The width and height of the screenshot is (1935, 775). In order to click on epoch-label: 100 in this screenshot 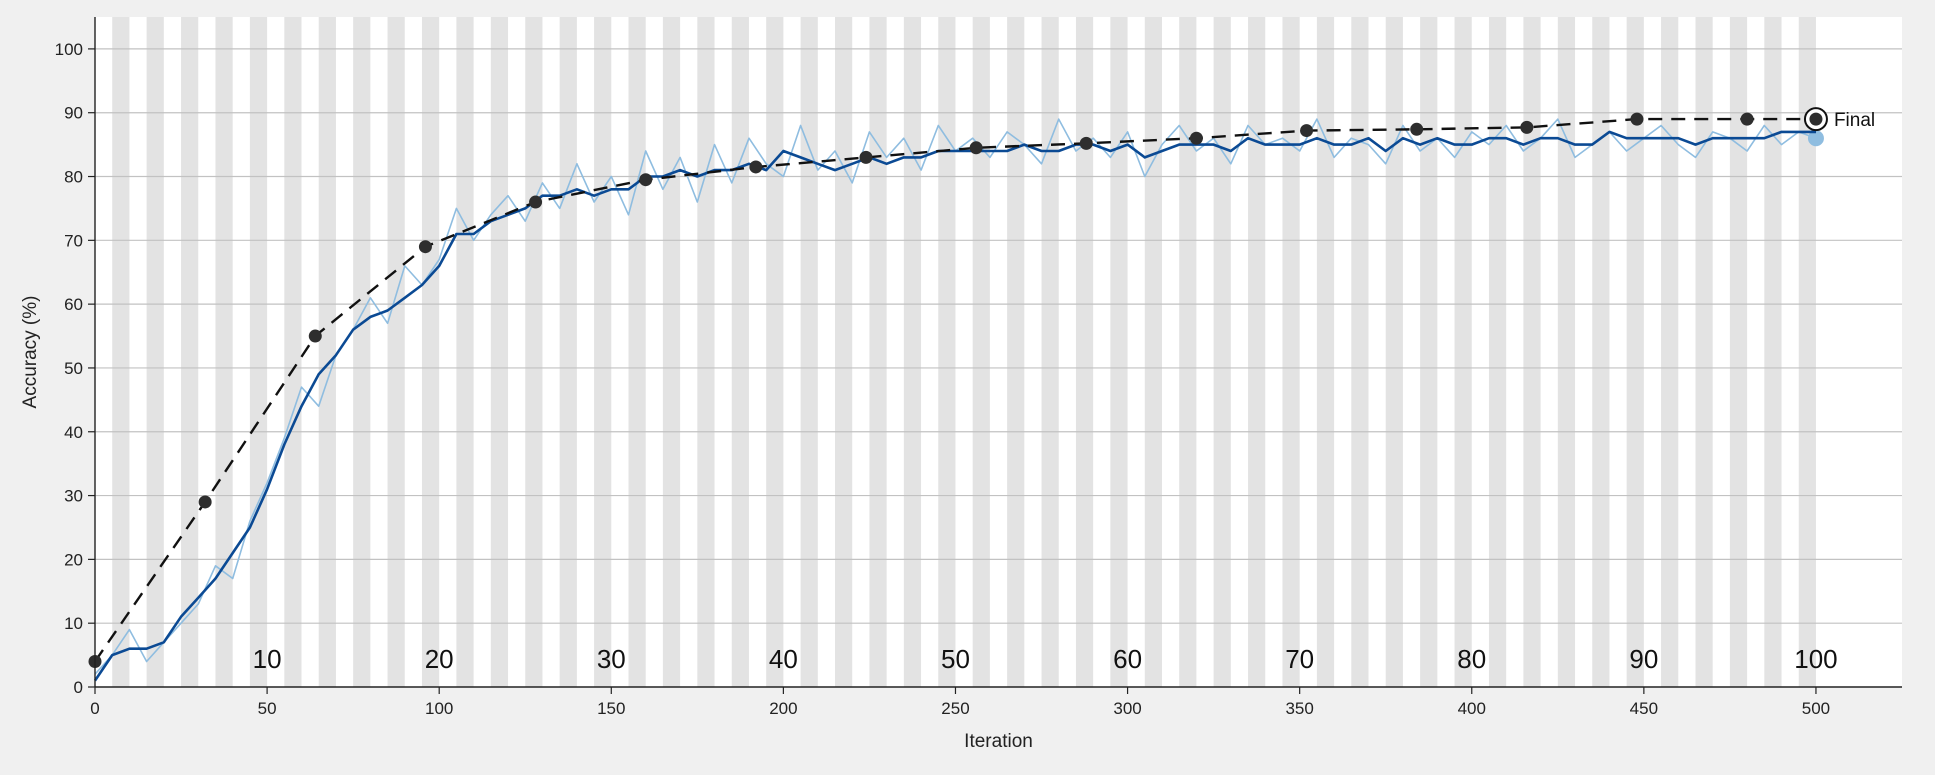, I will do `click(1815, 659)`.